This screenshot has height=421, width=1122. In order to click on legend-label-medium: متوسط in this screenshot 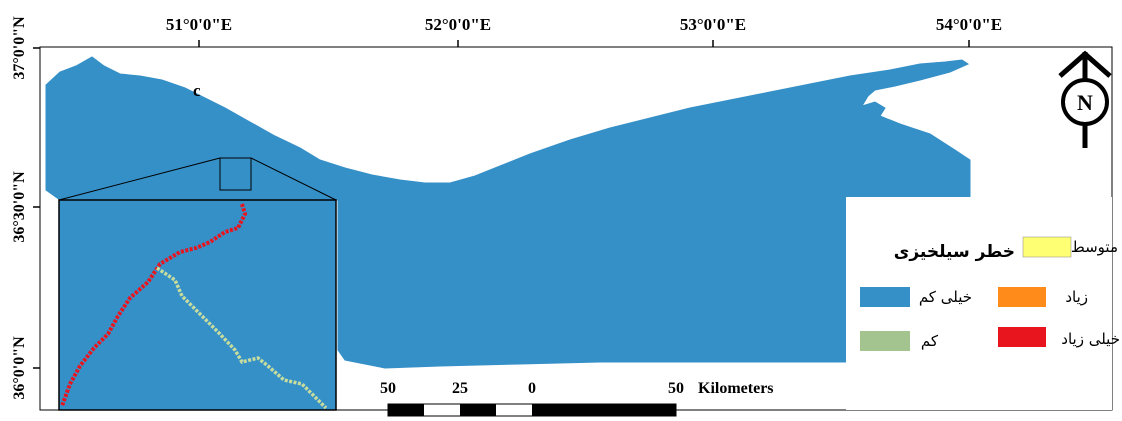, I will do `click(1094, 247)`.